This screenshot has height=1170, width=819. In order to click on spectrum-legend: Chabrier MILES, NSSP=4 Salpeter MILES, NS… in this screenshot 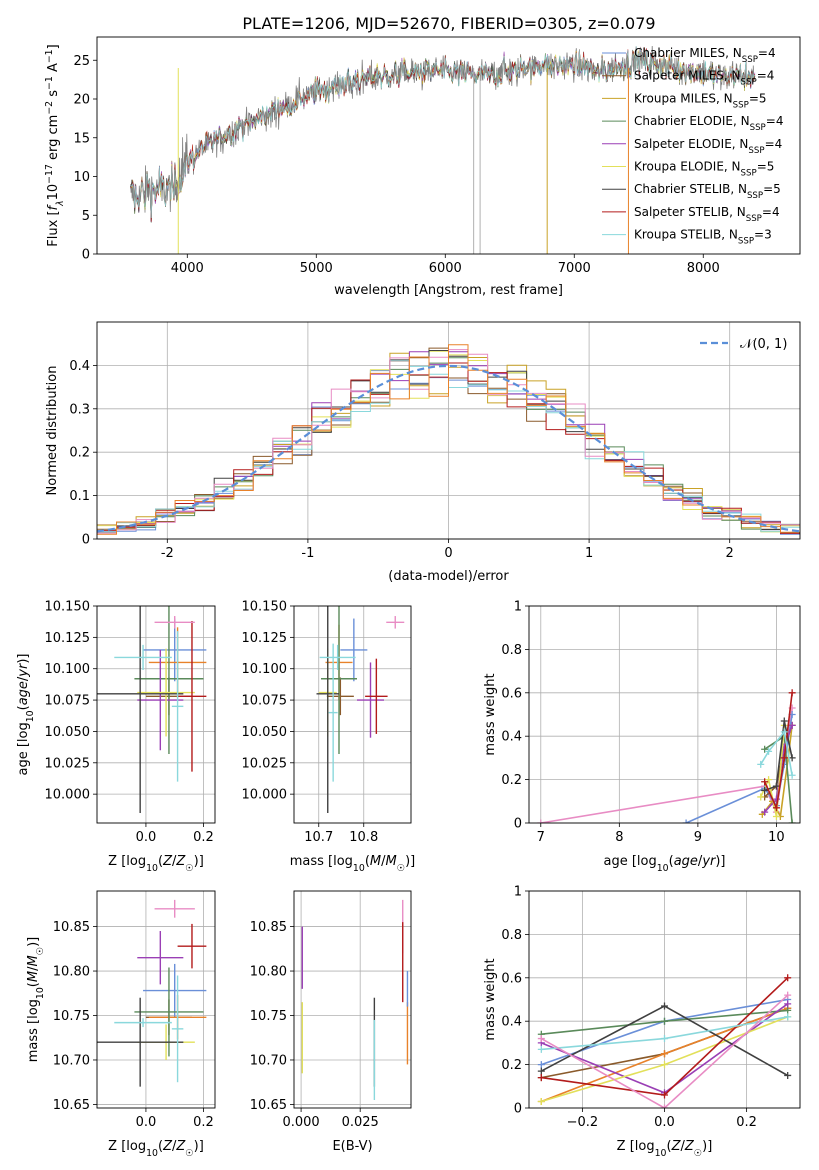, I will do `click(692, 146)`.